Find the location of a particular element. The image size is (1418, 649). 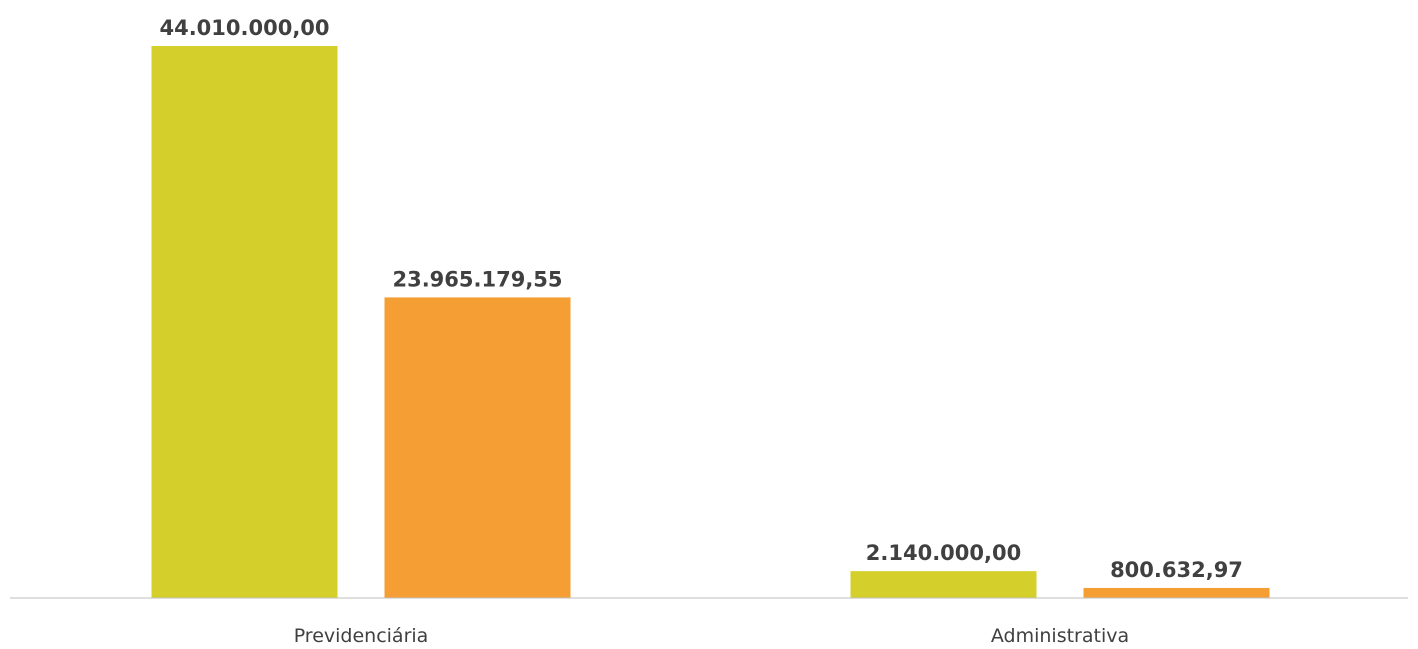

data-label-0-0: 44.010.000,00 is located at coordinates (244, 28).